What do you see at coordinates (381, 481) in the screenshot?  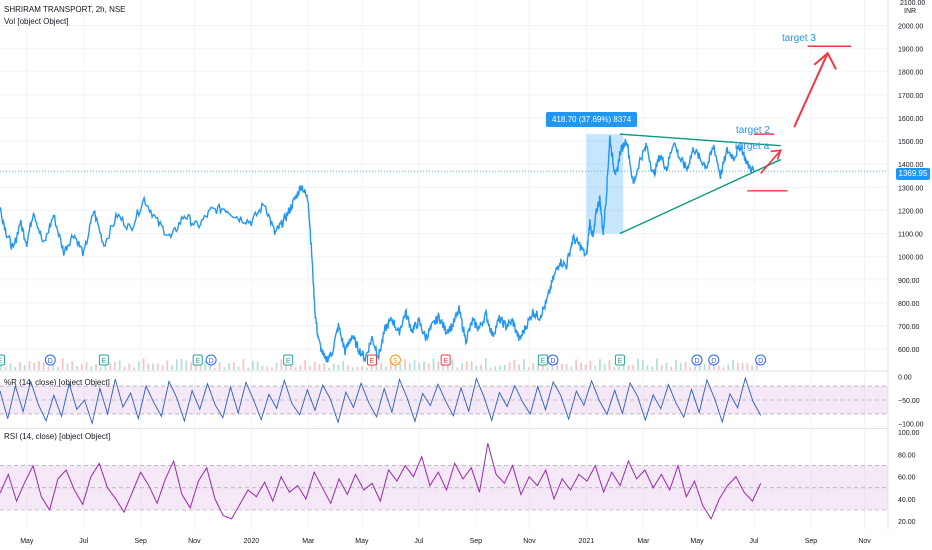 I see `rsi-series-line` at bounding box center [381, 481].